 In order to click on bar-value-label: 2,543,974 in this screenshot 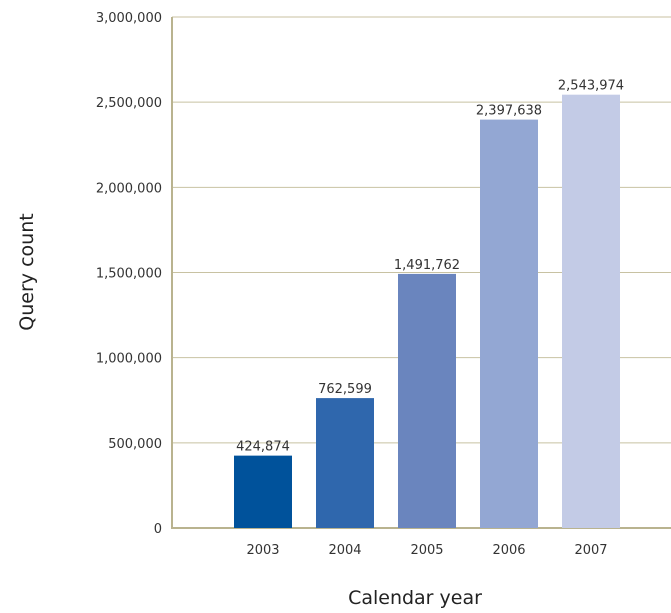, I will do `click(591, 86)`.